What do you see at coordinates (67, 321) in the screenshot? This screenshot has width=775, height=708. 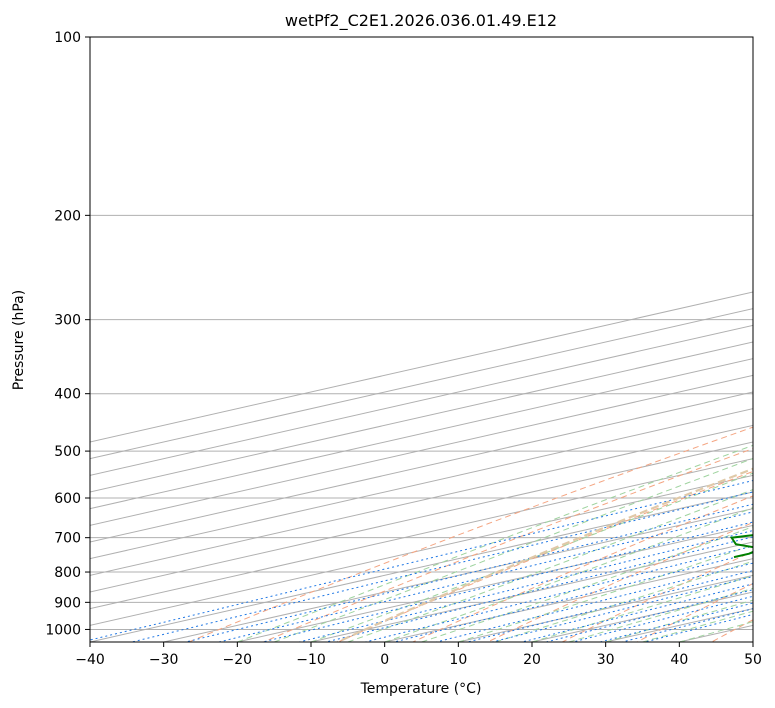 I see `y-tick-label: 300` at bounding box center [67, 321].